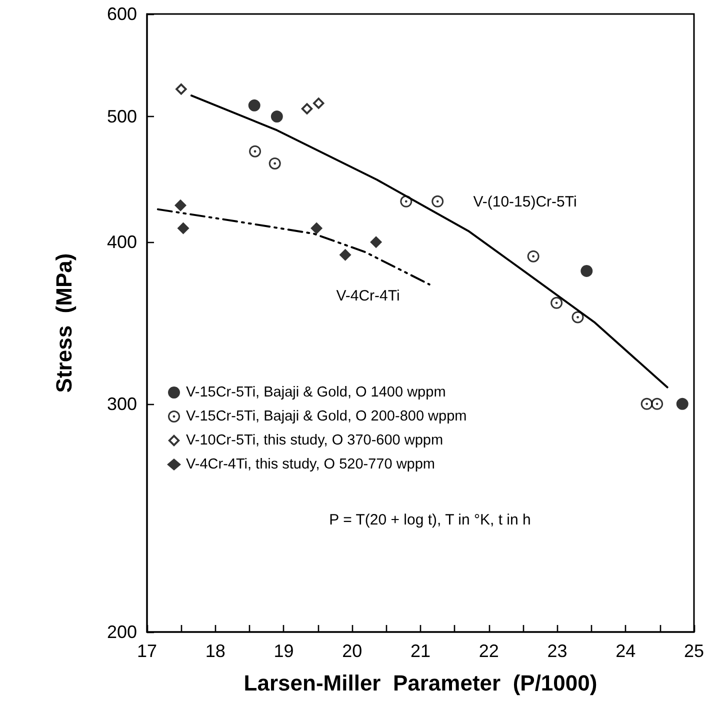 This screenshot has width=707, height=714. I want to click on x-tick-label: 21, so click(420, 651).